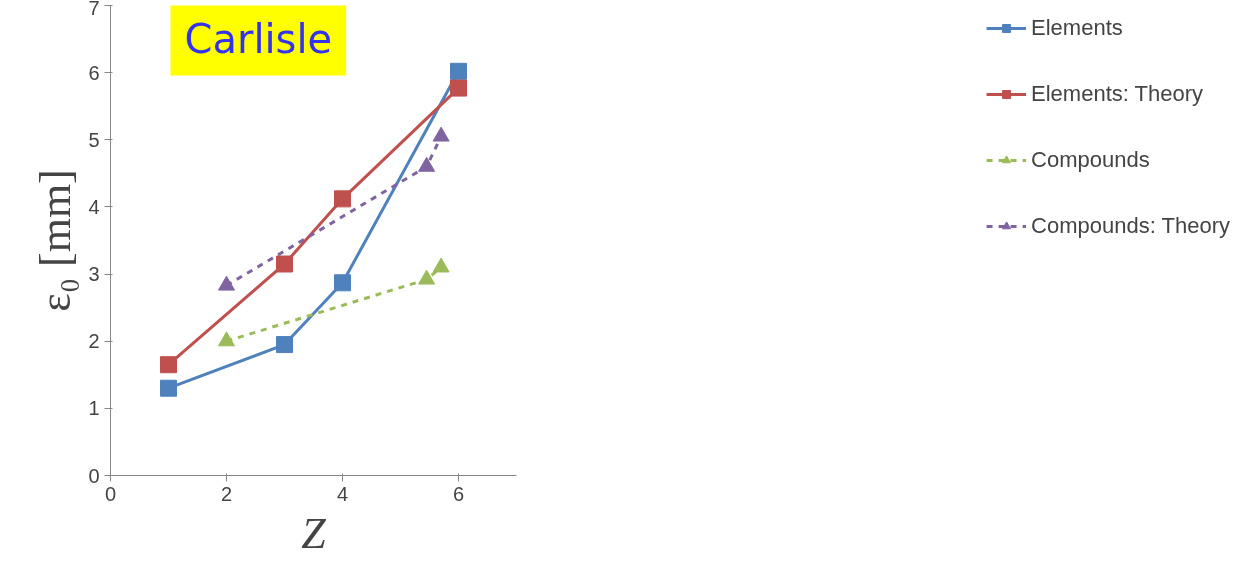 This screenshot has height=567, width=1245. I want to click on y-tick-label: 3, so click(94, 274).